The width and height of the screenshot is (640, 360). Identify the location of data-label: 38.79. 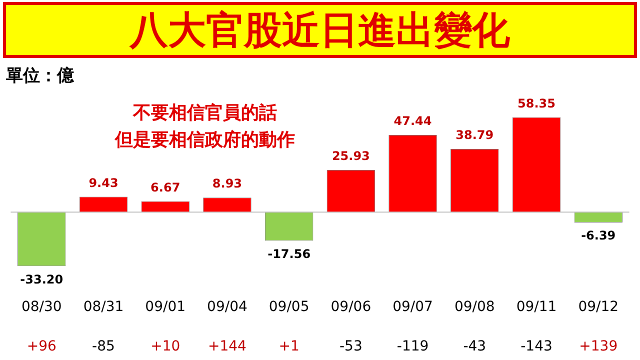
(475, 135).